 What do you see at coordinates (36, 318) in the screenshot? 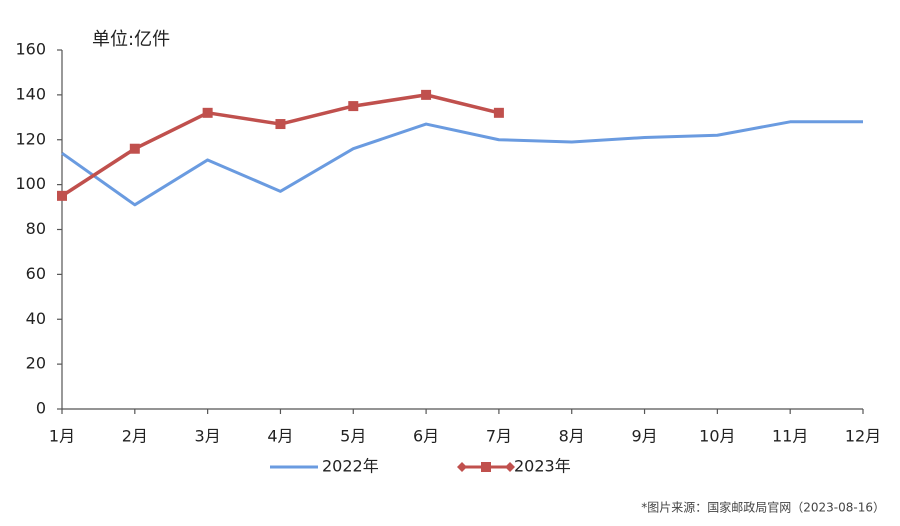
I see `y-tick-label: 40` at bounding box center [36, 318].